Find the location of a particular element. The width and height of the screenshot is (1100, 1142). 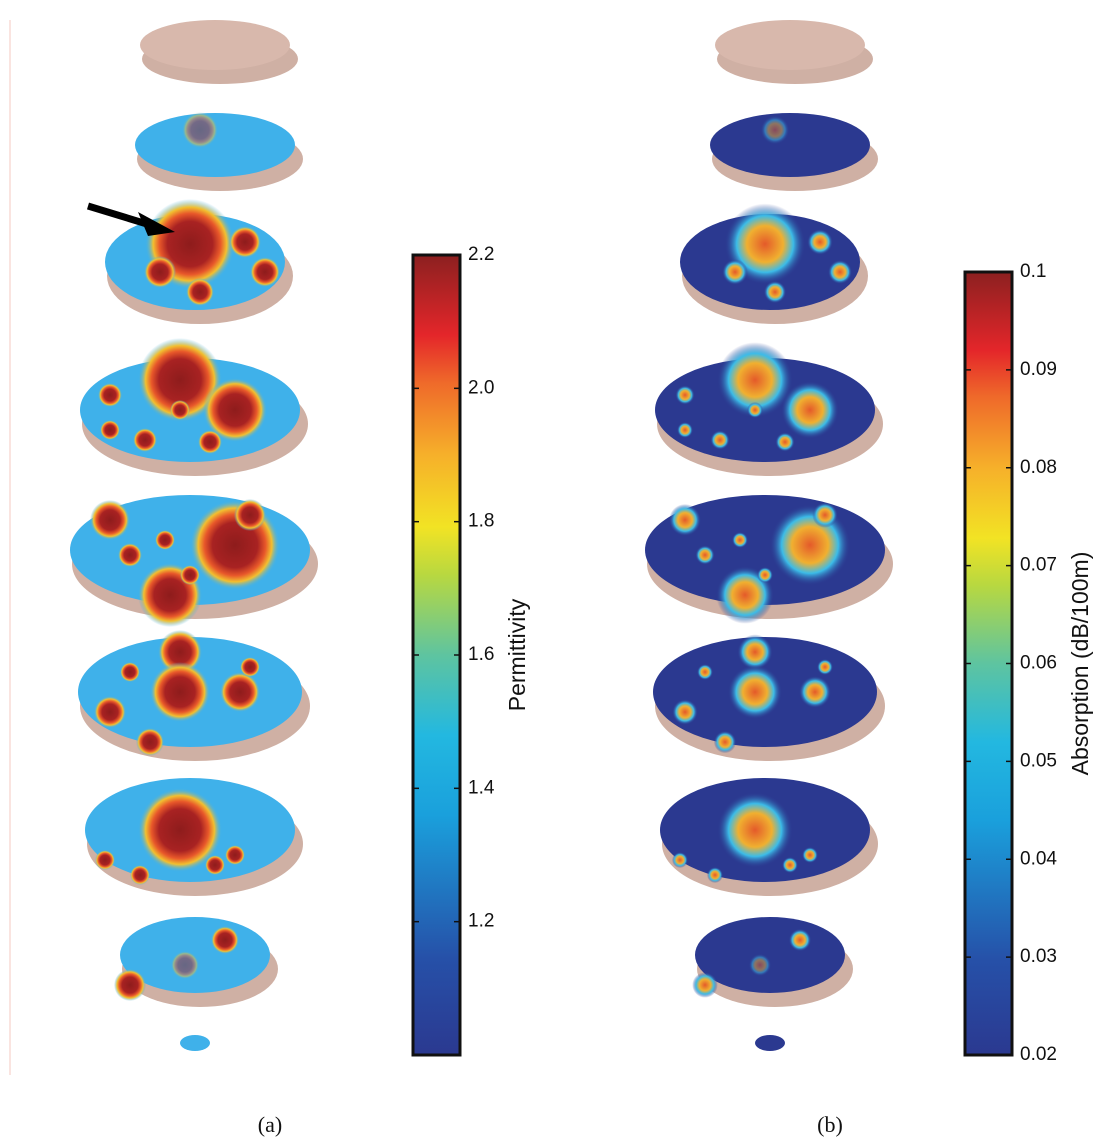

tick-label: 0.1 is located at coordinates (1033, 271).